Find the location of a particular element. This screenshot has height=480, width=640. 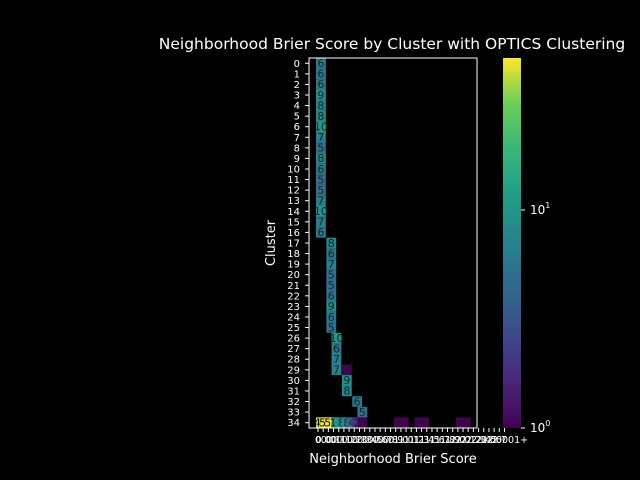

y-tick-label: 6 is located at coordinates (297, 127).